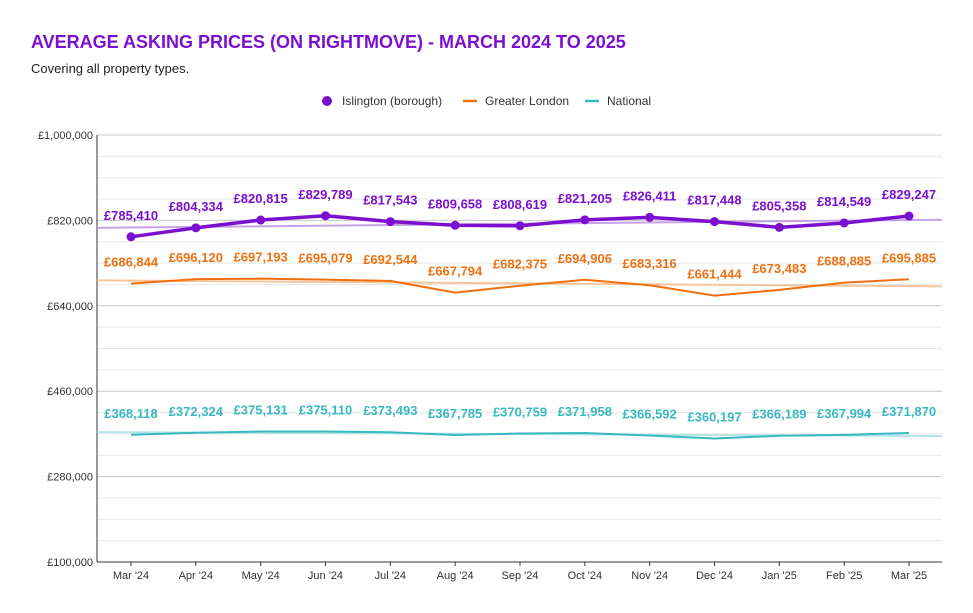 The height and width of the screenshot is (613, 973). Describe the element at coordinates (196, 206) in the screenshot. I see `data-label: £804,334` at that location.